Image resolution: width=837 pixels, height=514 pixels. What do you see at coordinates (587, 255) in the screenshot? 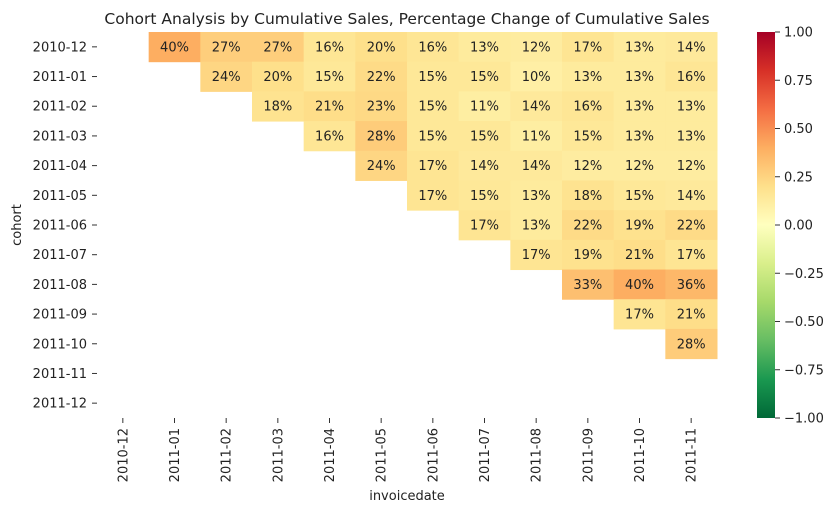
I see `cell-value-label: 19%` at bounding box center [587, 255].